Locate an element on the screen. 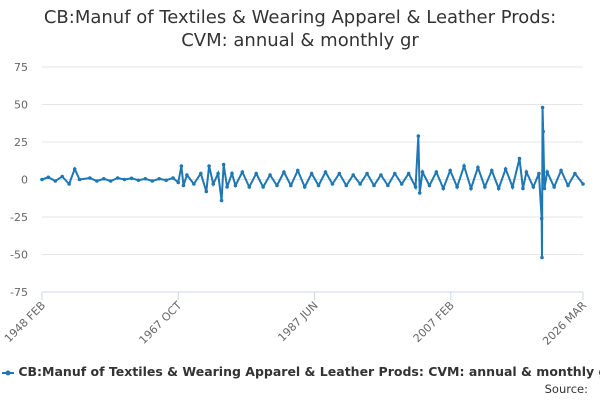  x-tick-label: 2026 MAR is located at coordinates (564, 323).